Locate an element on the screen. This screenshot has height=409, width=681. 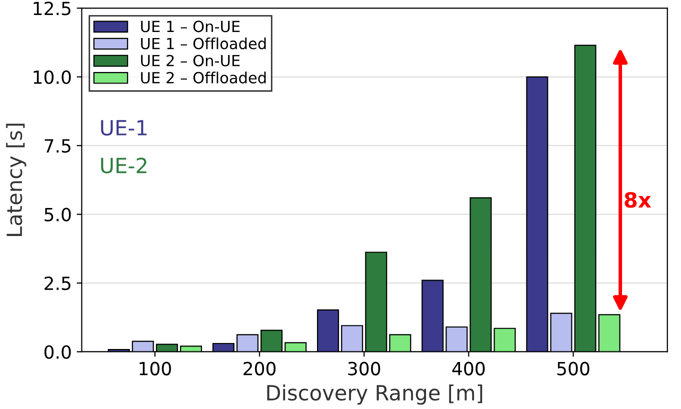
legend-label: UE 1 – Offloaded is located at coordinates (203, 43).